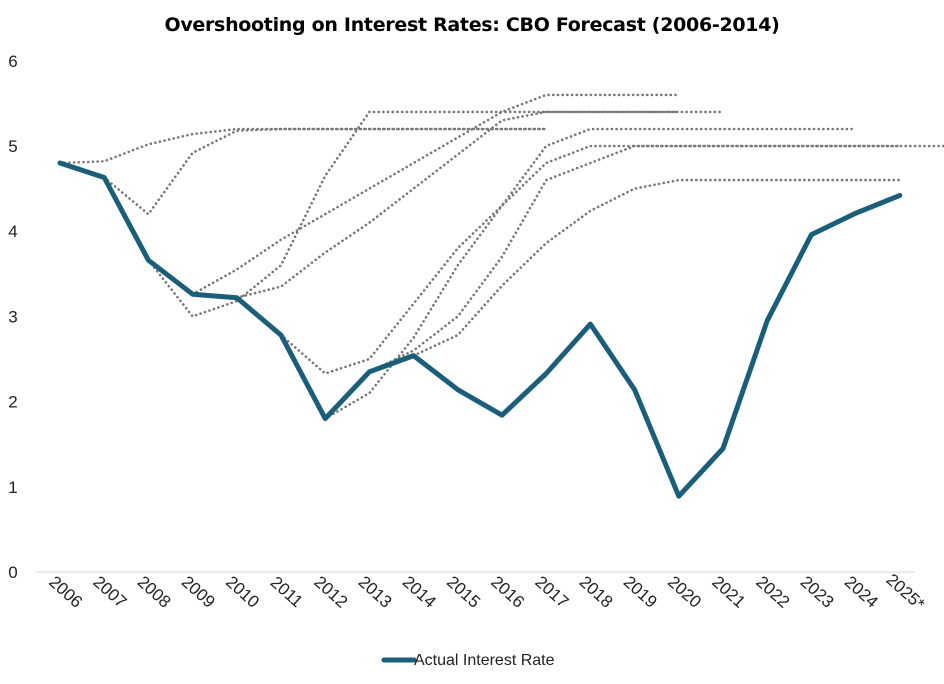 This screenshot has height=684, width=944. I want to click on y-tick-label: 6, so click(12, 61).